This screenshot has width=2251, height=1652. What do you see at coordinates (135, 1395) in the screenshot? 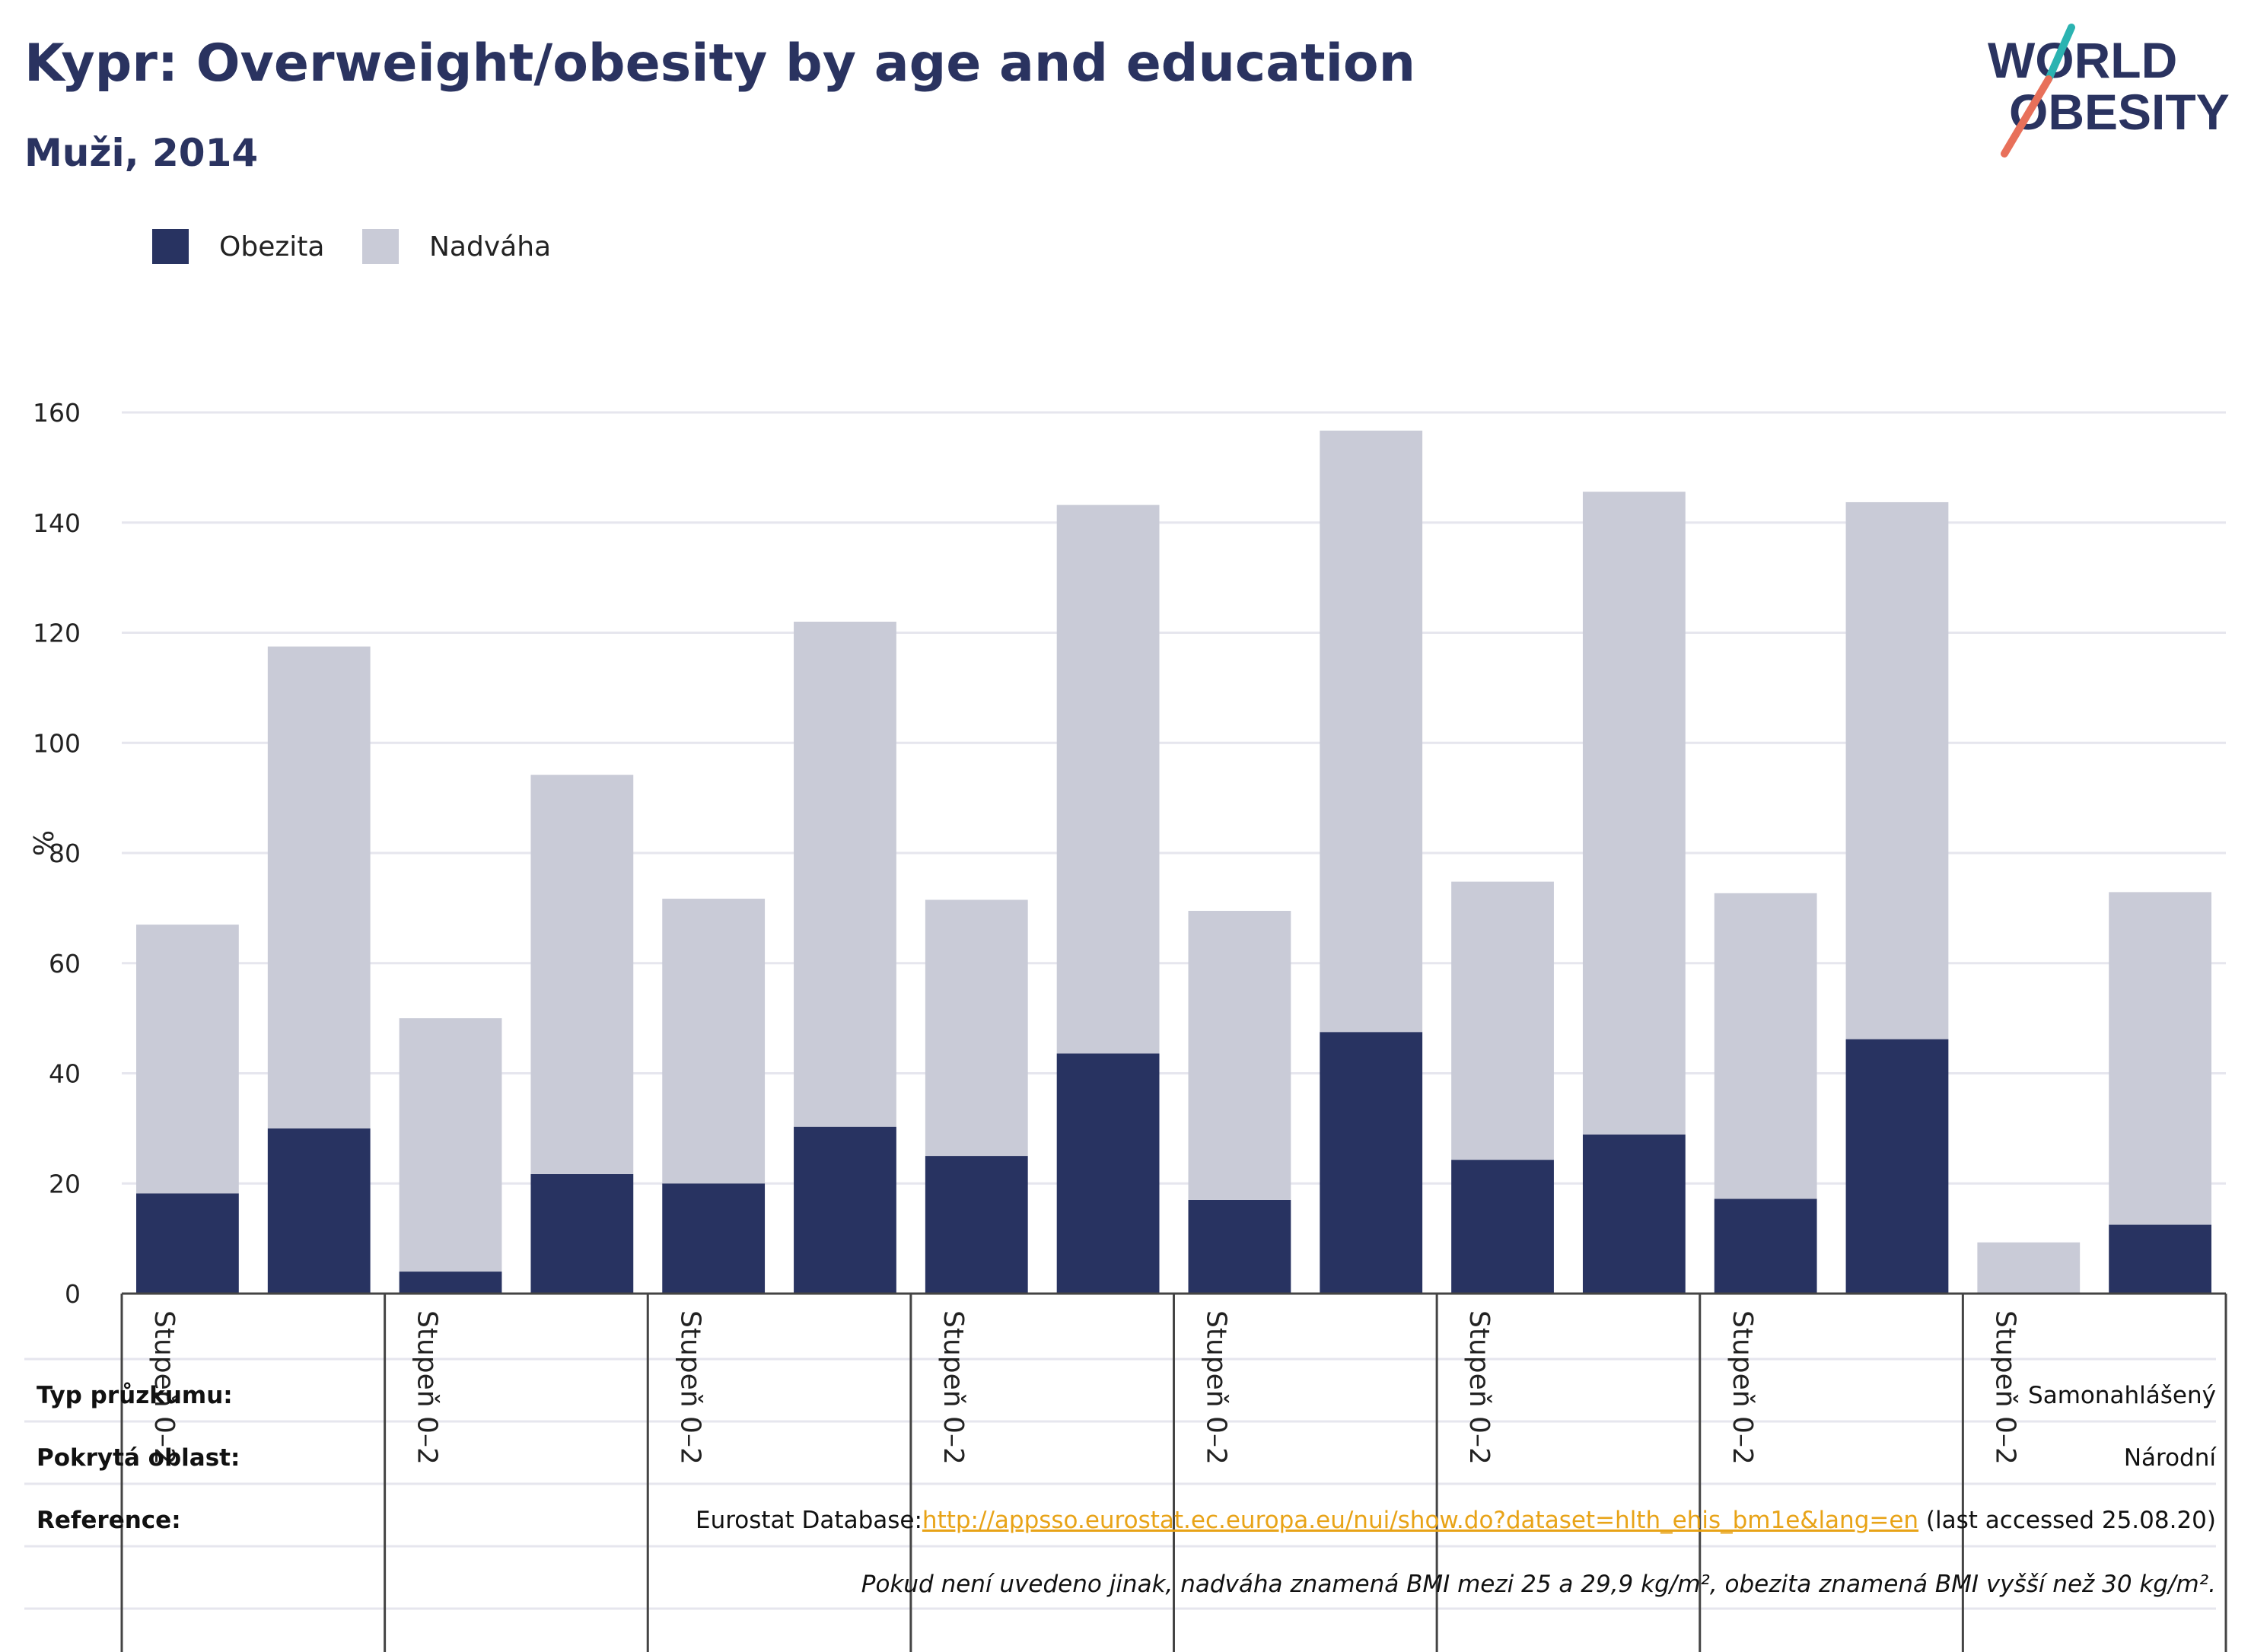
I see `survey-type-label: Typ průzkumu:` at bounding box center [135, 1395].